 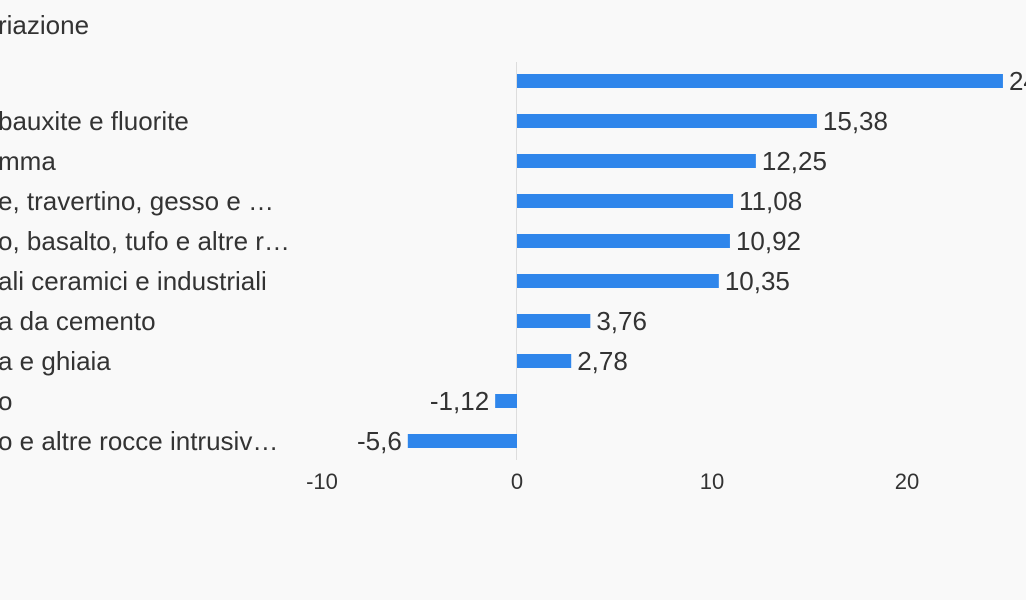 What do you see at coordinates (794, 161) in the screenshot?
I see `value-label: 12,25` at bounding box center [794, 161].